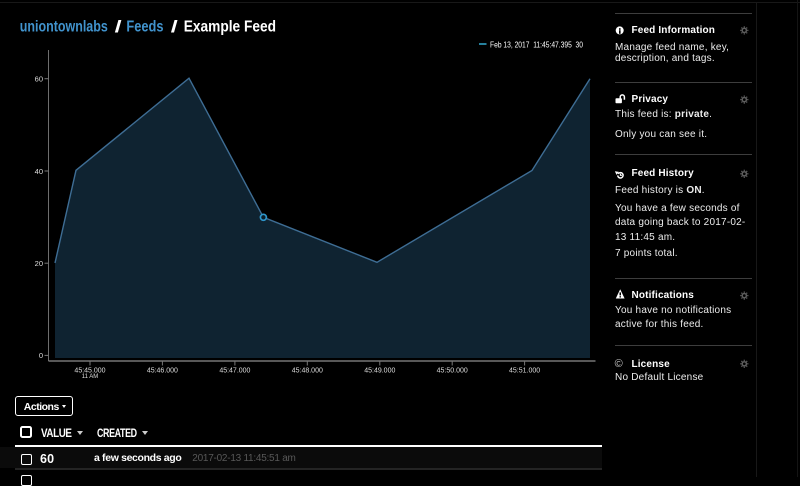 This screenshot has width=800, height=486. Describe the element at coordinates (452, 370) in the screenshot. I see `svg-text: 45:50.000` at that location.